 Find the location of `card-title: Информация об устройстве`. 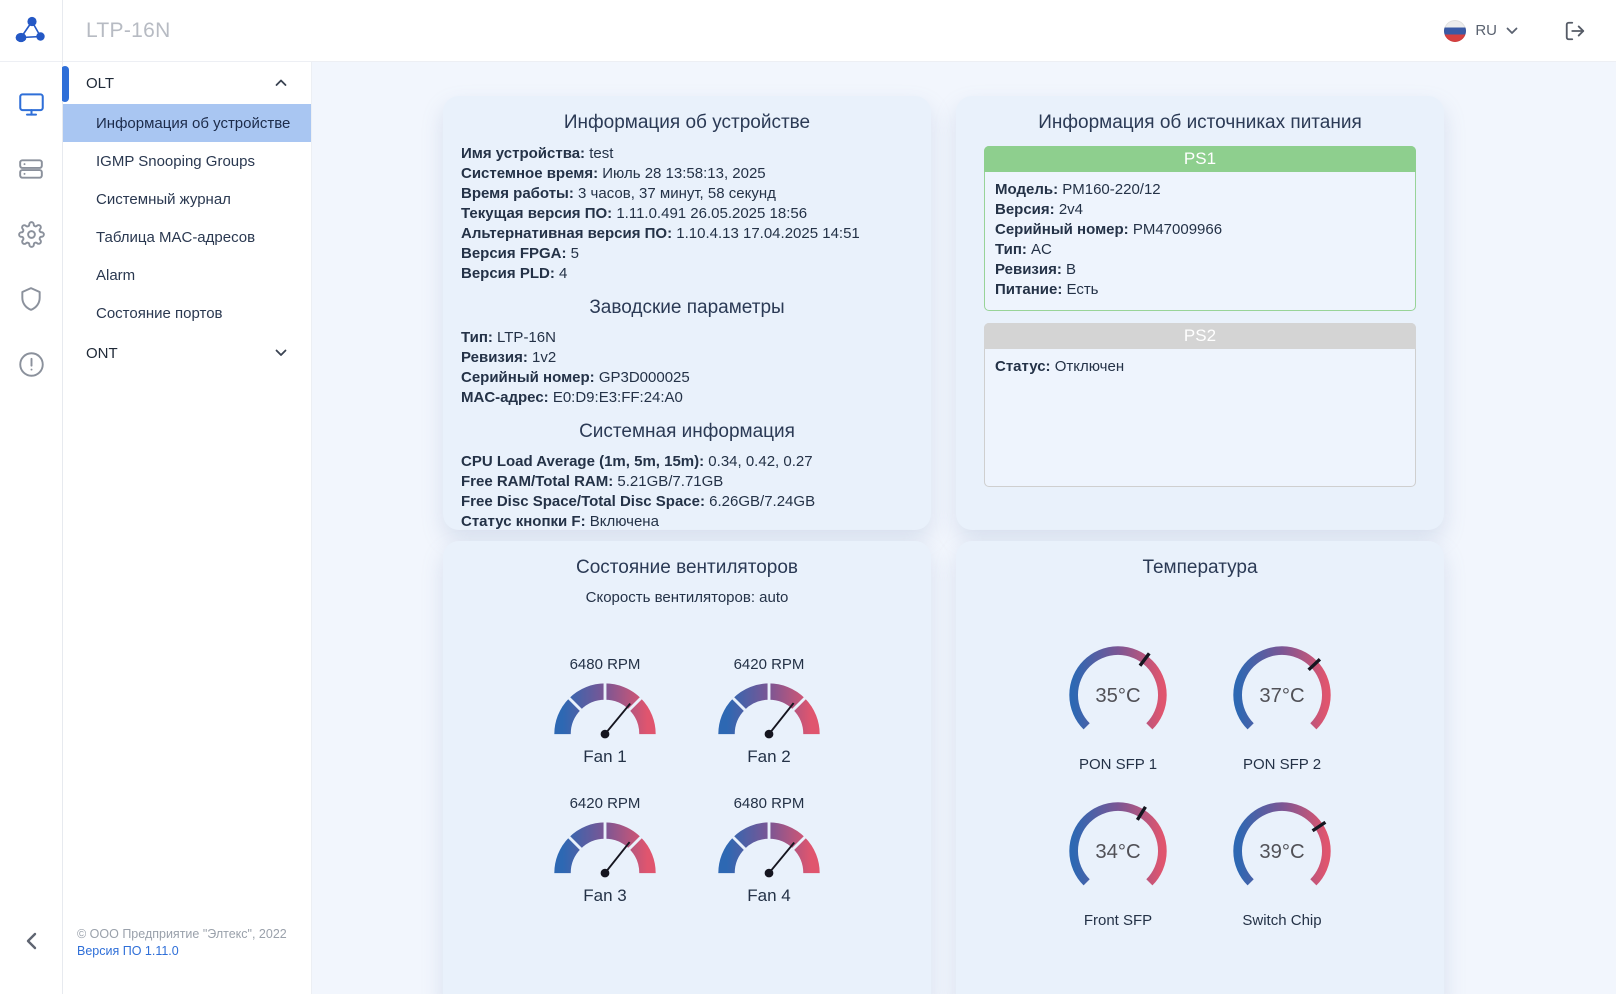

card-title: Информация об устройстве is located at coordinates (687, 122).